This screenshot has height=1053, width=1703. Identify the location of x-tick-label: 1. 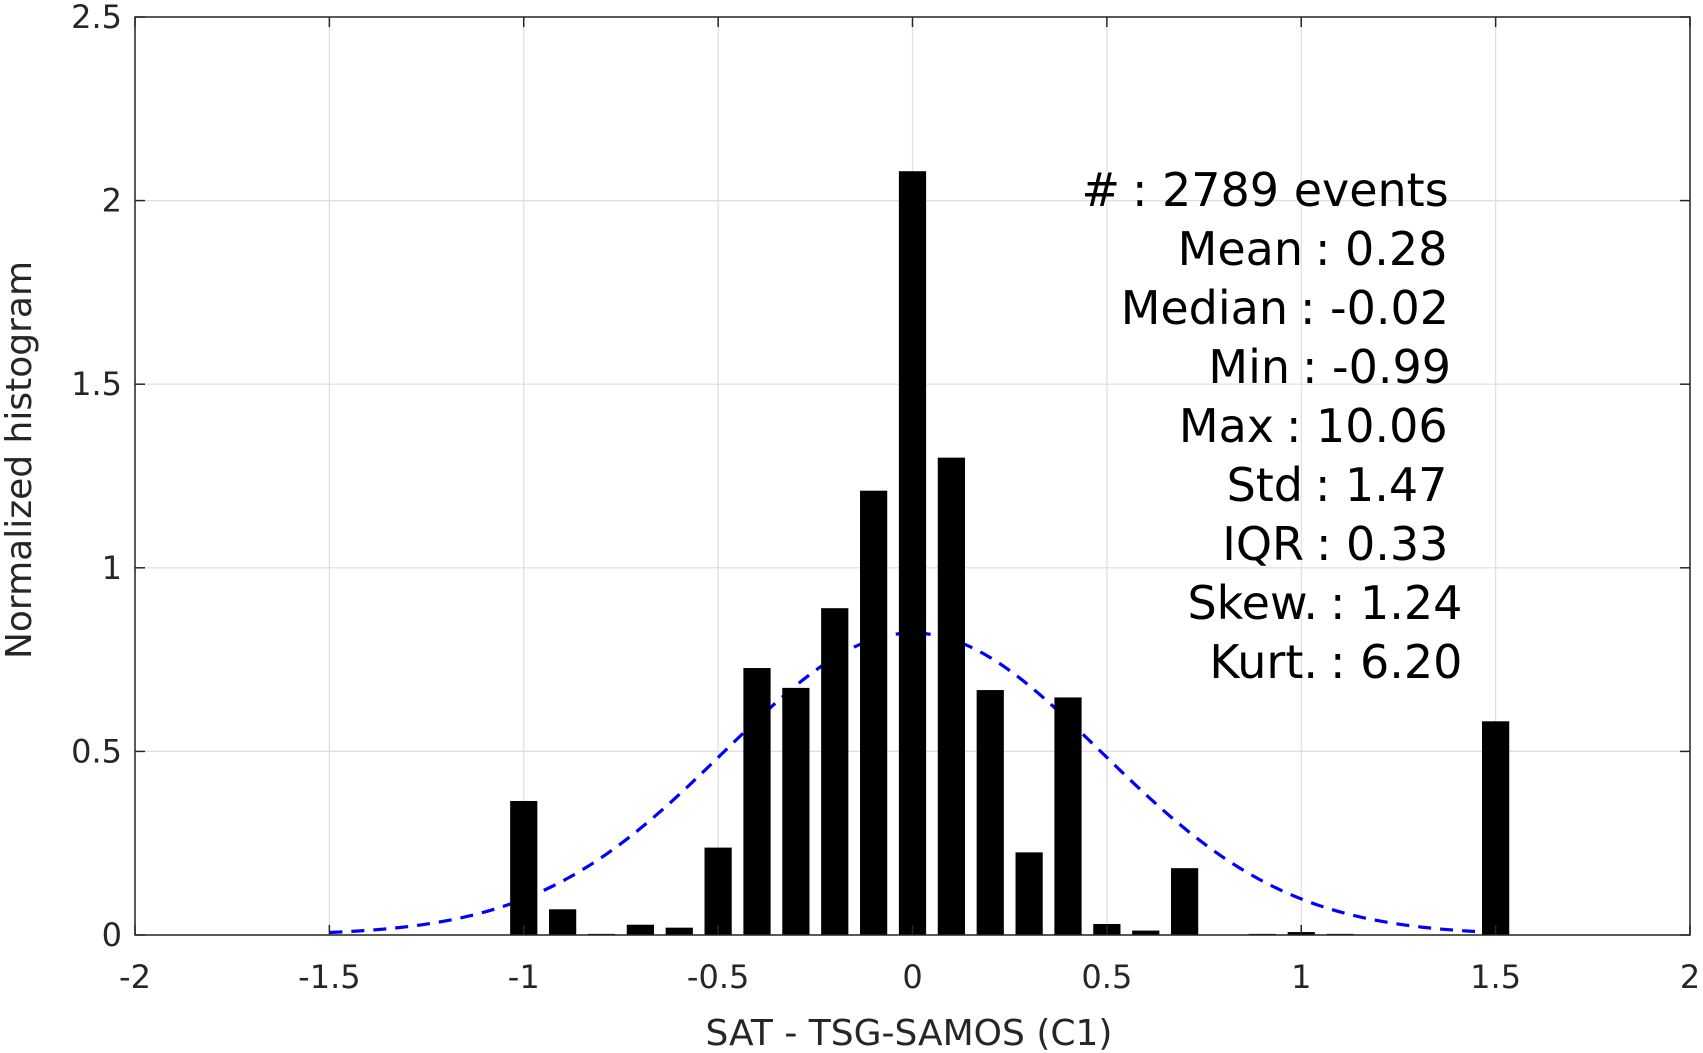
(1301, 977).